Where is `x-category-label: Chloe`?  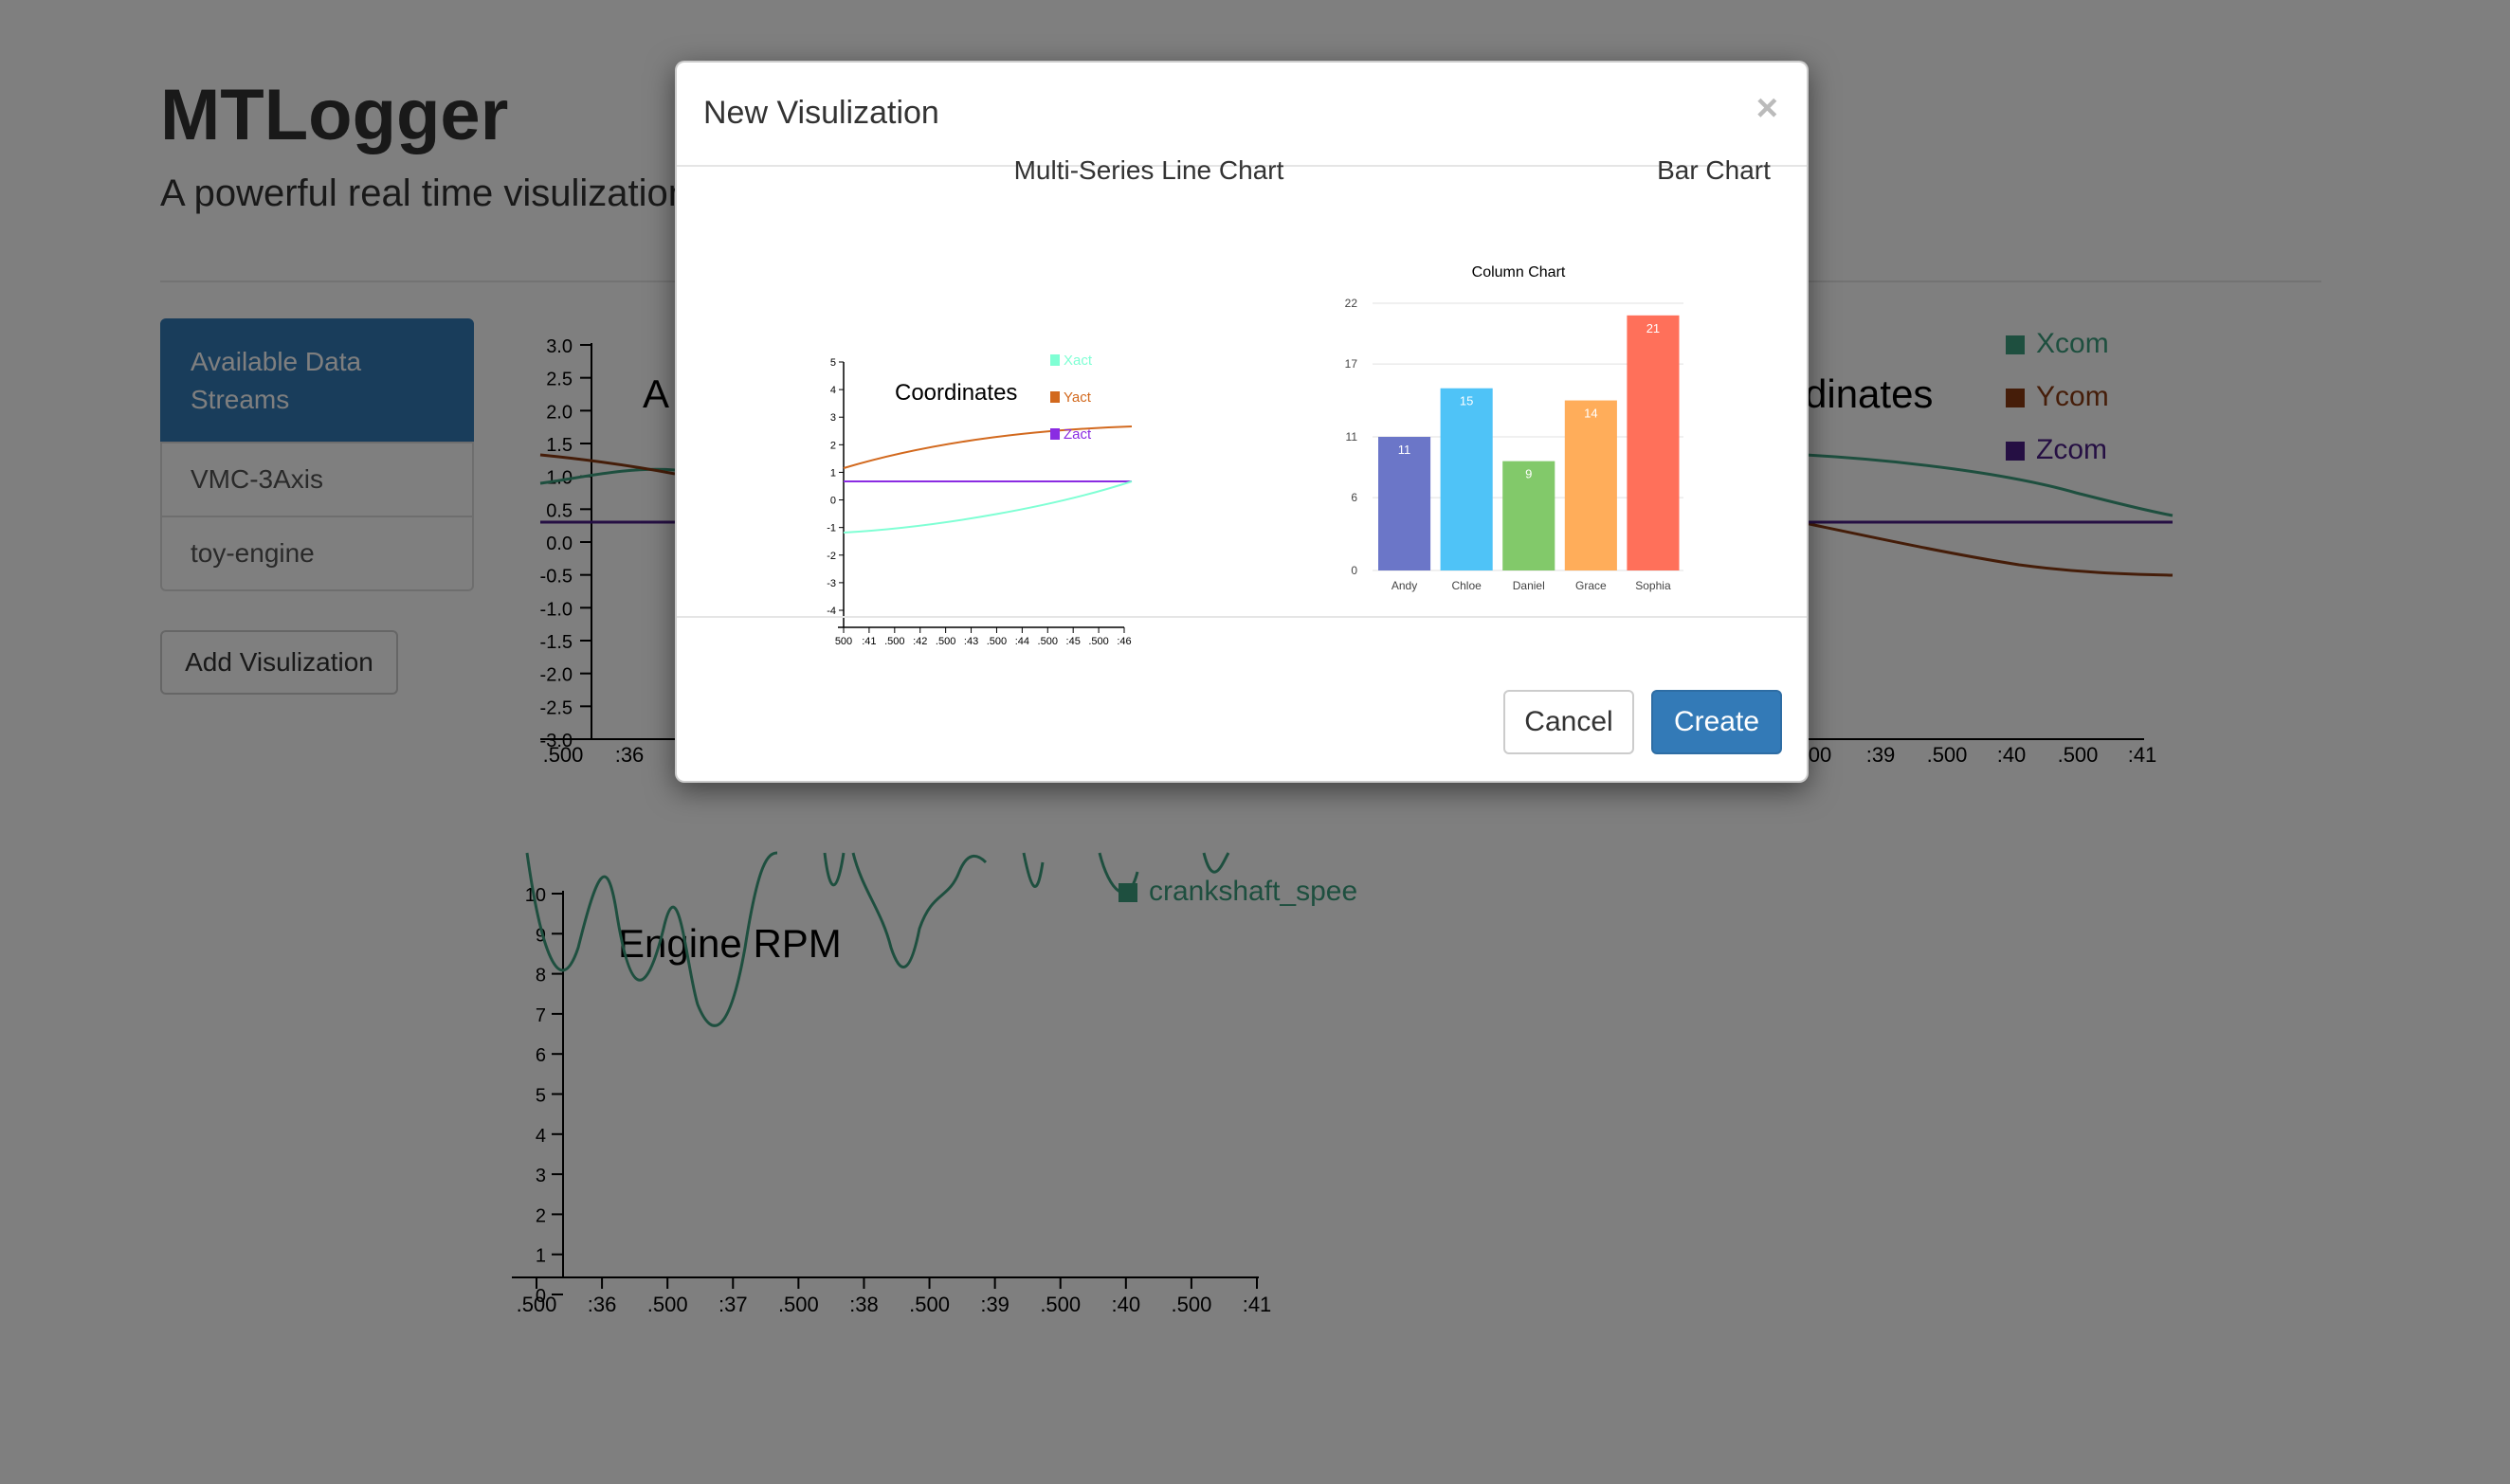 x-category-label: Chloe is located at coordinates (1466, 585).